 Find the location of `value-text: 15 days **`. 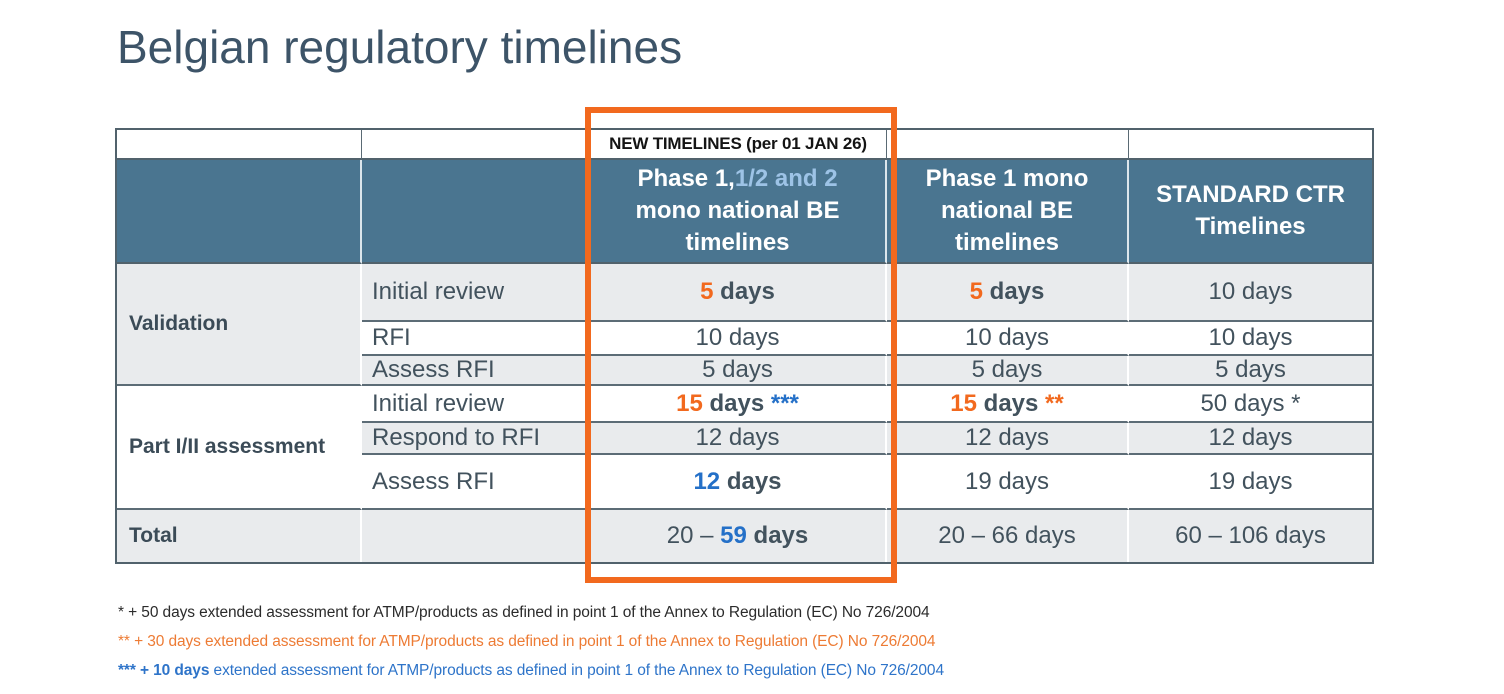

value-text: 15 days ** is located at coordinates (1007, 403).